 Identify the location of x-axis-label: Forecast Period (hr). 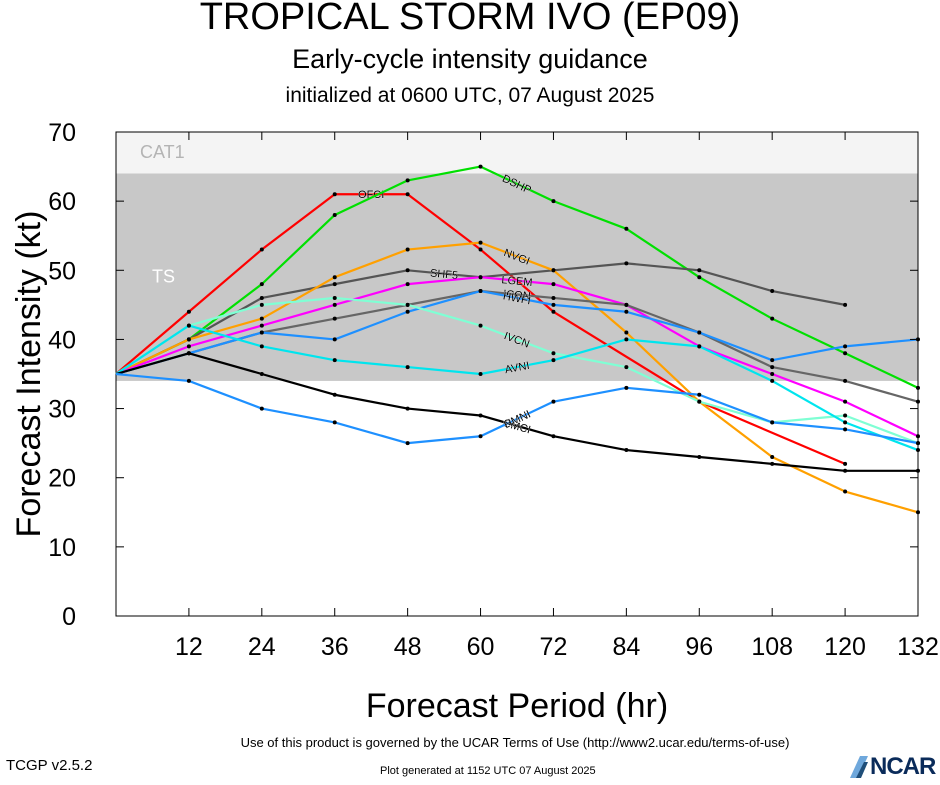
(517, 706).